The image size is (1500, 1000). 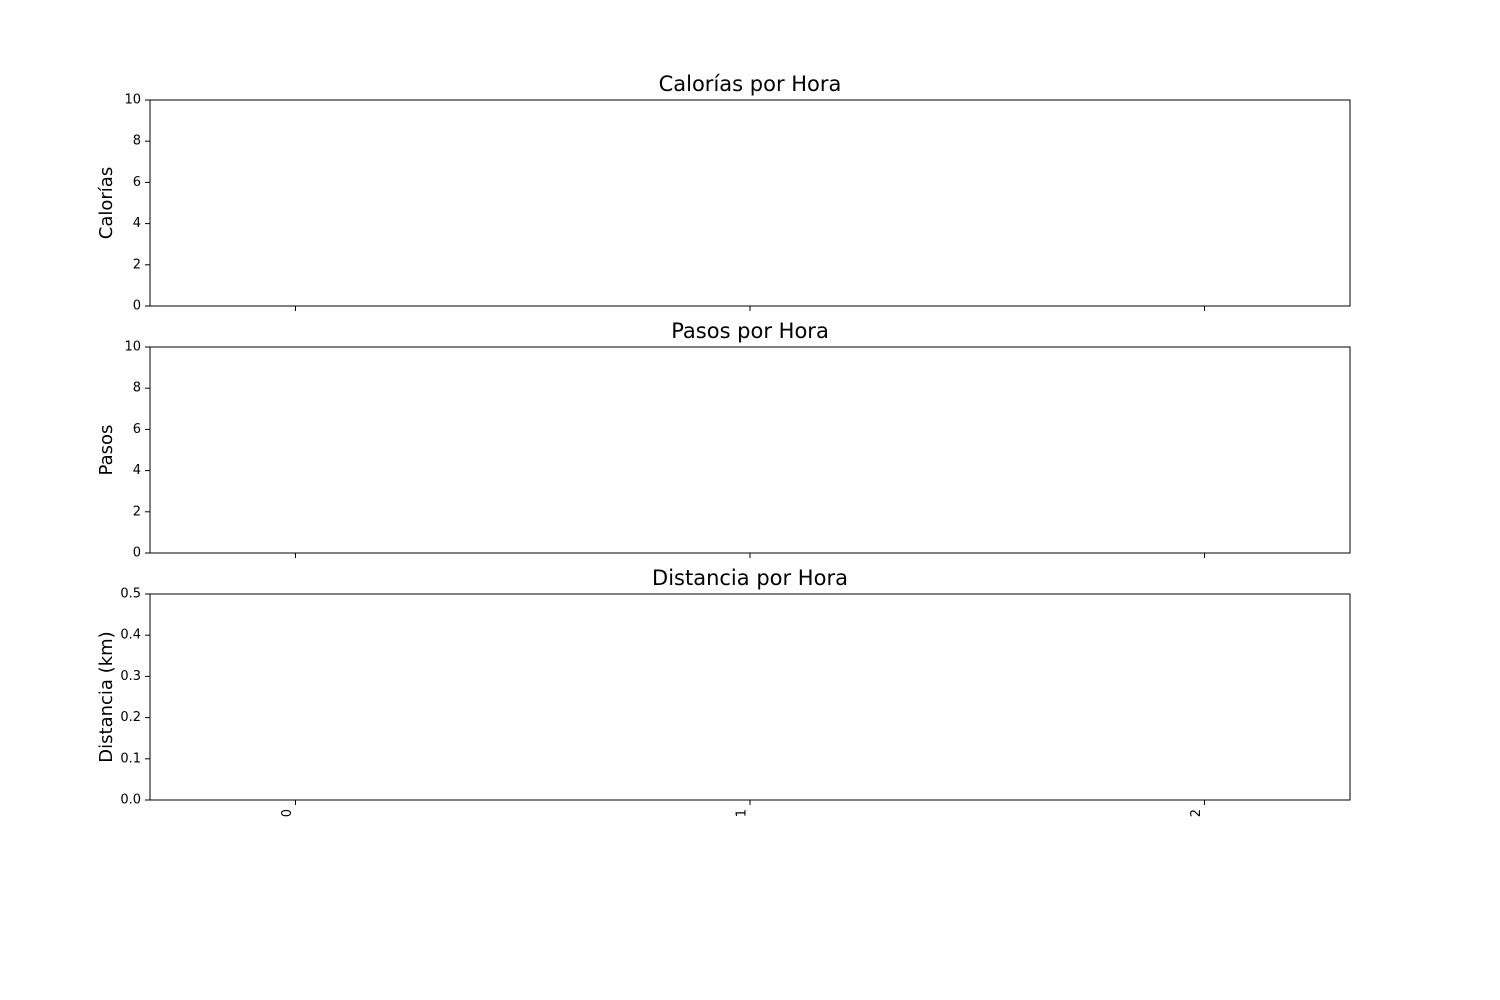 I want to click on y-tick-label: 0.5, so click(x=130, y=594).